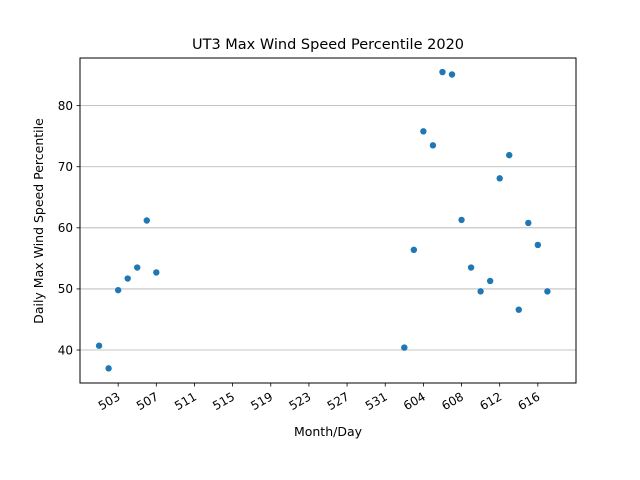  What do you see at coordinates (328, 45) in the screenshot?
I see `chart-title: UT3 Max Wind Speed Percentile 2020` at bounding box center [328, 45].